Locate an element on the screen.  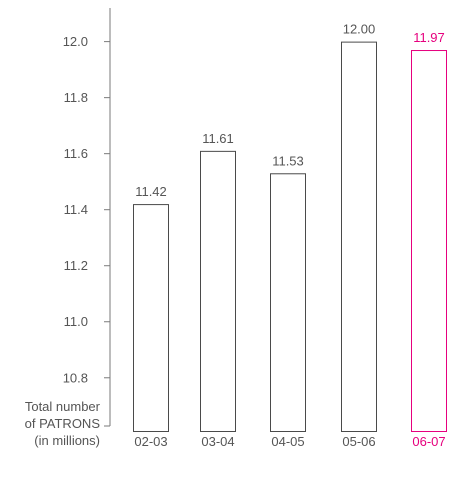
y-tick-label: 10.8 is located at coordinates (75, 377).